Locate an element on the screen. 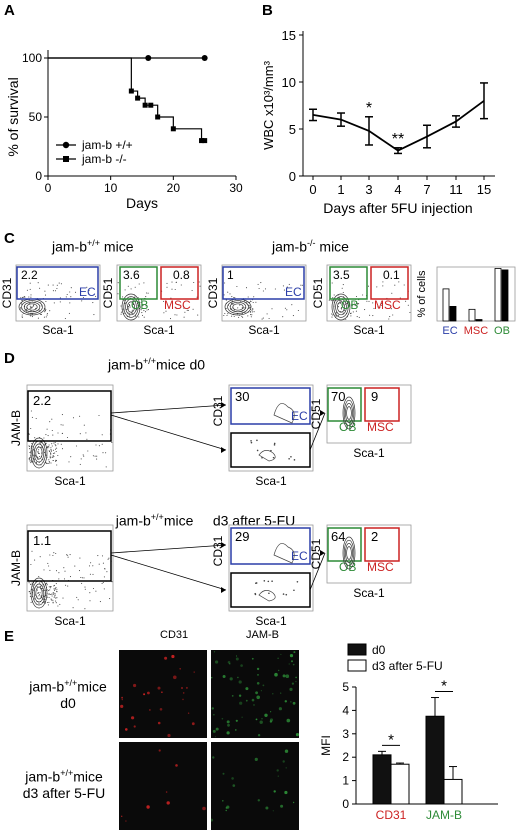 Image resolution: width=520 pixels, height=839 pixels. d-arrow-line is located at coordinates (168, 572).